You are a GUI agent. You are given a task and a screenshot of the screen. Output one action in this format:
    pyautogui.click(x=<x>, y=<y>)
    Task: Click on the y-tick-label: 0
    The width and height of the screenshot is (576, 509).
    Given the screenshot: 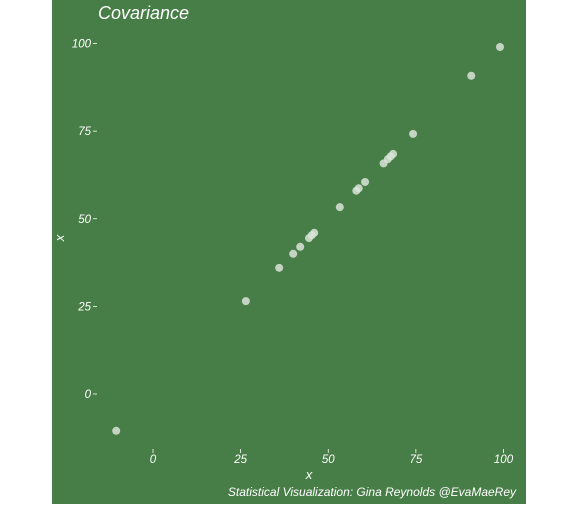 What is the action you would take?
    pyautogui.click(x=88, y=395)
    